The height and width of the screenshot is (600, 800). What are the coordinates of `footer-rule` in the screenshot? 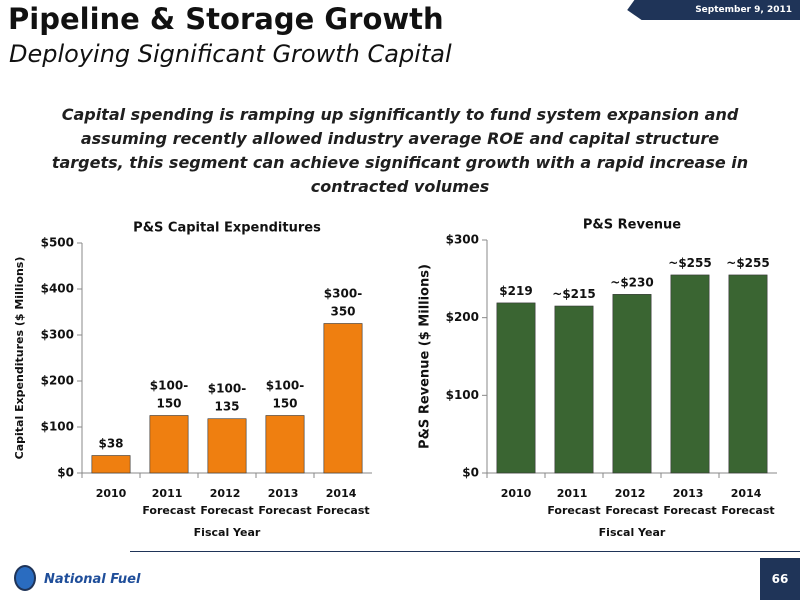 It's located at (465, 551).